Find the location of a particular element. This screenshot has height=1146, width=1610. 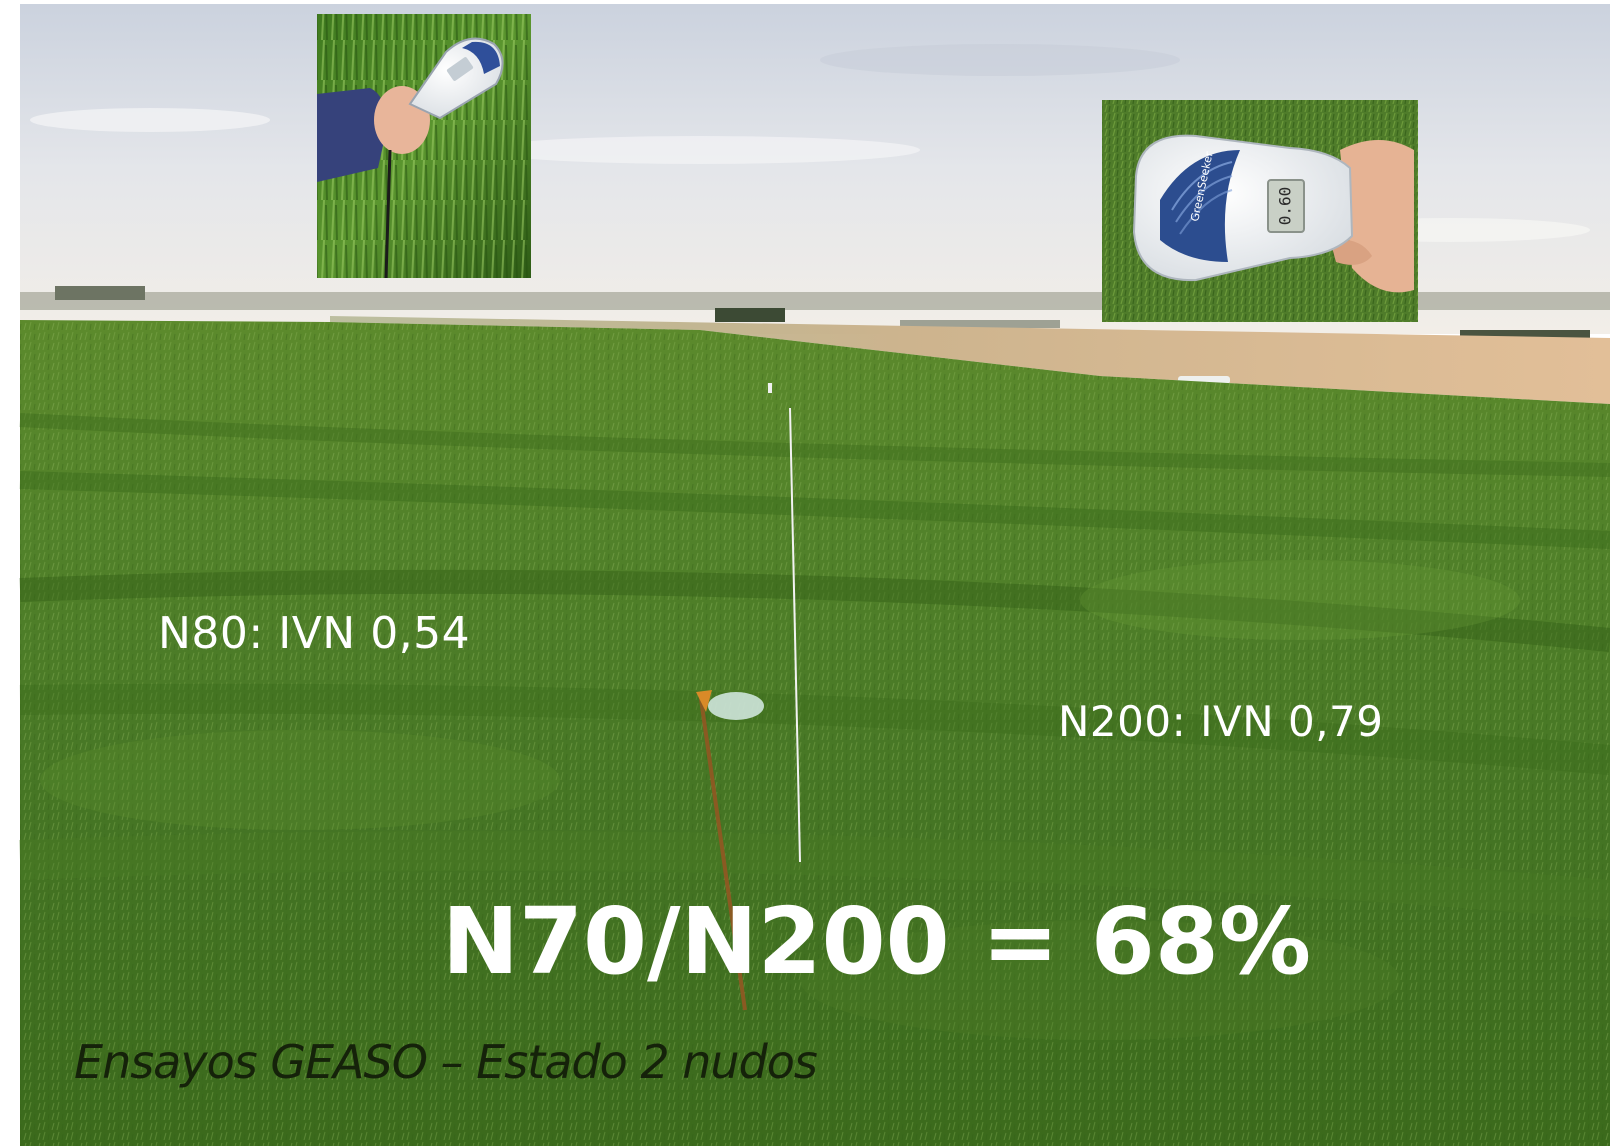

marker-stake is located at coordinates (730, 850).